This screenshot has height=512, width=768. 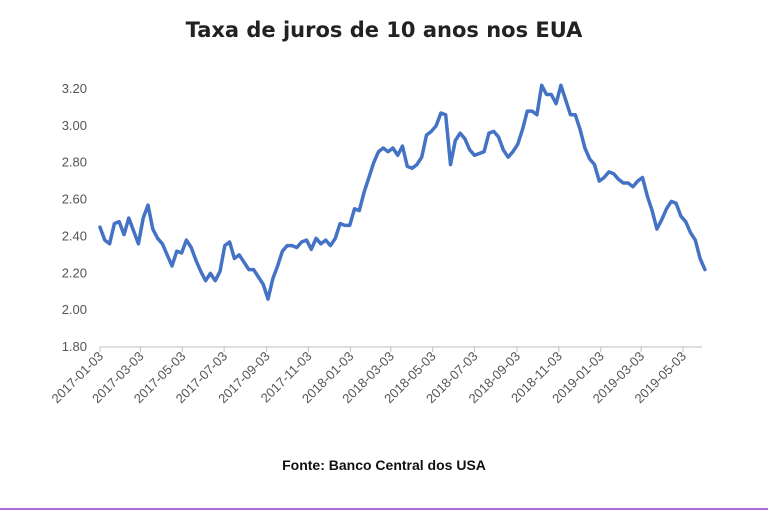 What do you see at coordinates (74, 199) in the screenshot?
I see `y-tick-label: 2.60` at bounding box center [74, 199].